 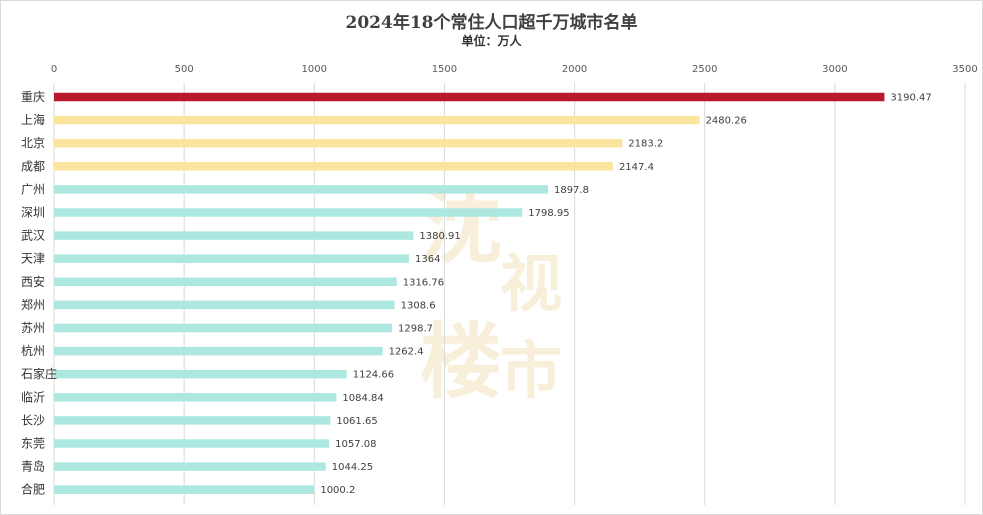 I want to click on data-label: 1798.95, so click(x=548, y=213).